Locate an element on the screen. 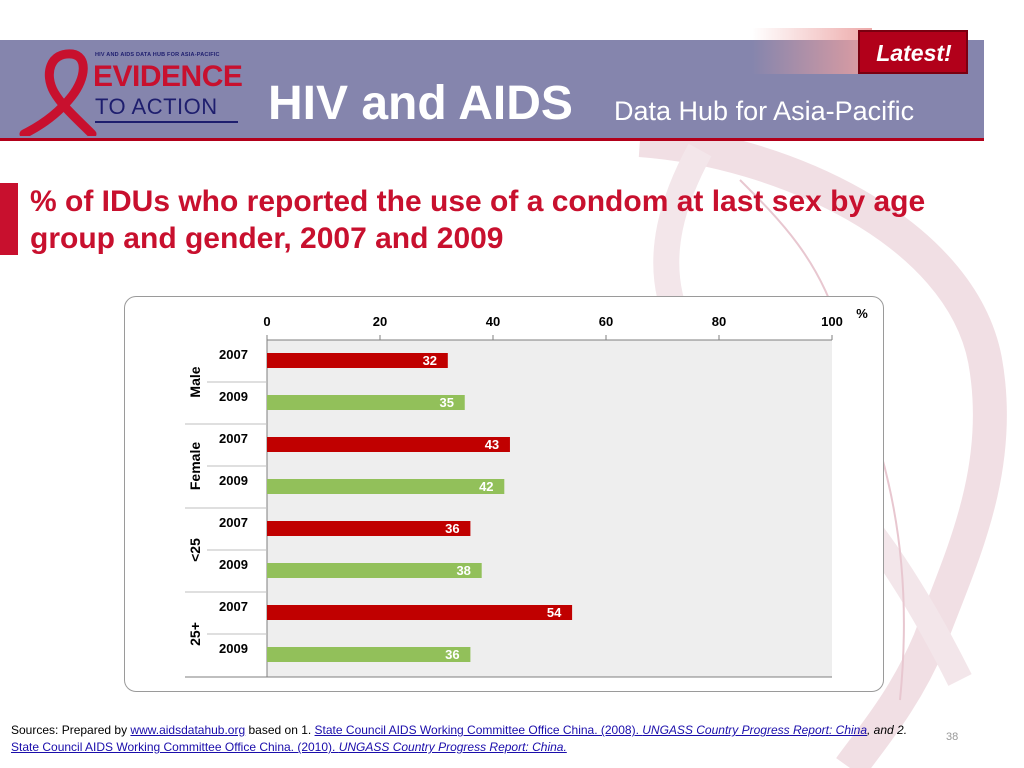 Image resolution: width=1024 pixels, height=768 pixels. x-tick-label: 20 is located at coordinates (380, 321).